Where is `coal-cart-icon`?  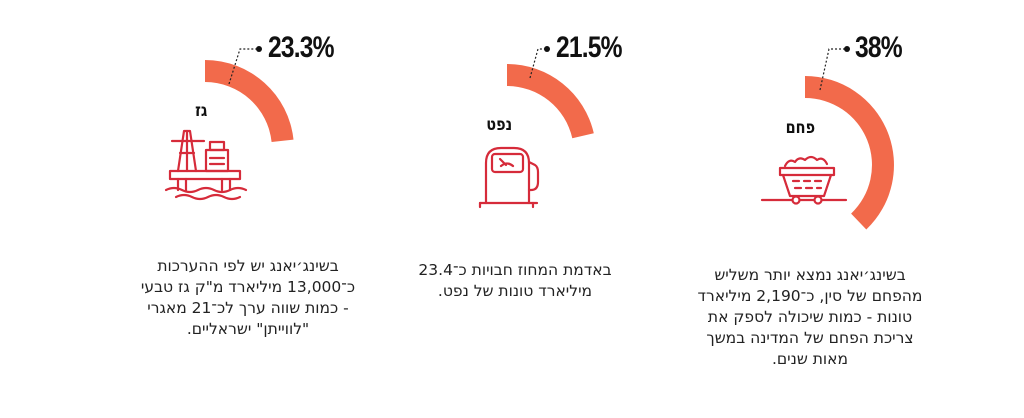
coal-cart-icon is located at coordinates (804, 180).